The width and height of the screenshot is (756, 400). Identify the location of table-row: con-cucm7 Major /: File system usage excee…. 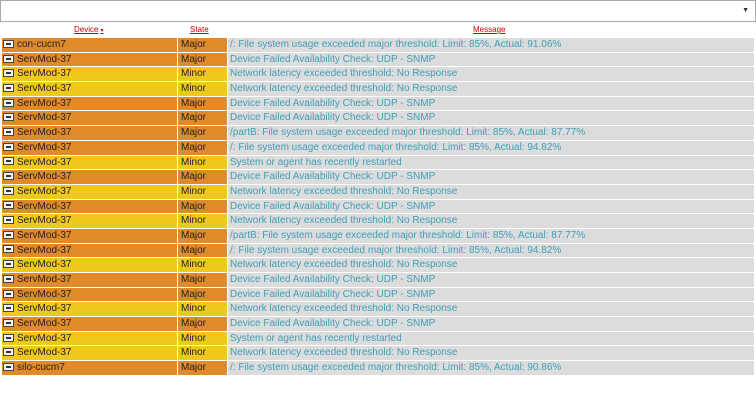
(378, 45).